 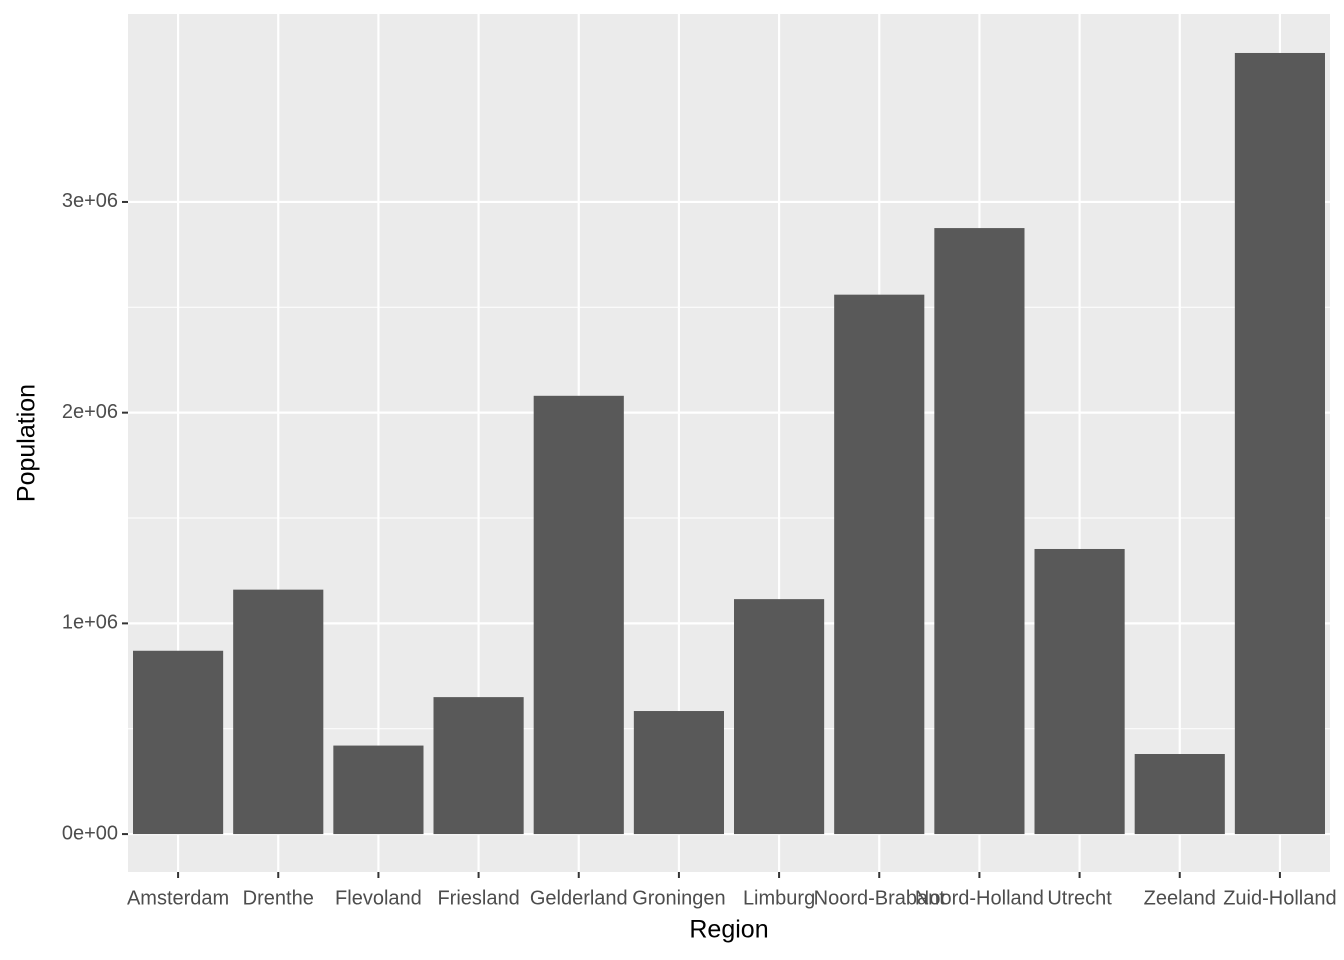 I want to click on x-tick-label: Flevoland, so click(x=378, y=898).